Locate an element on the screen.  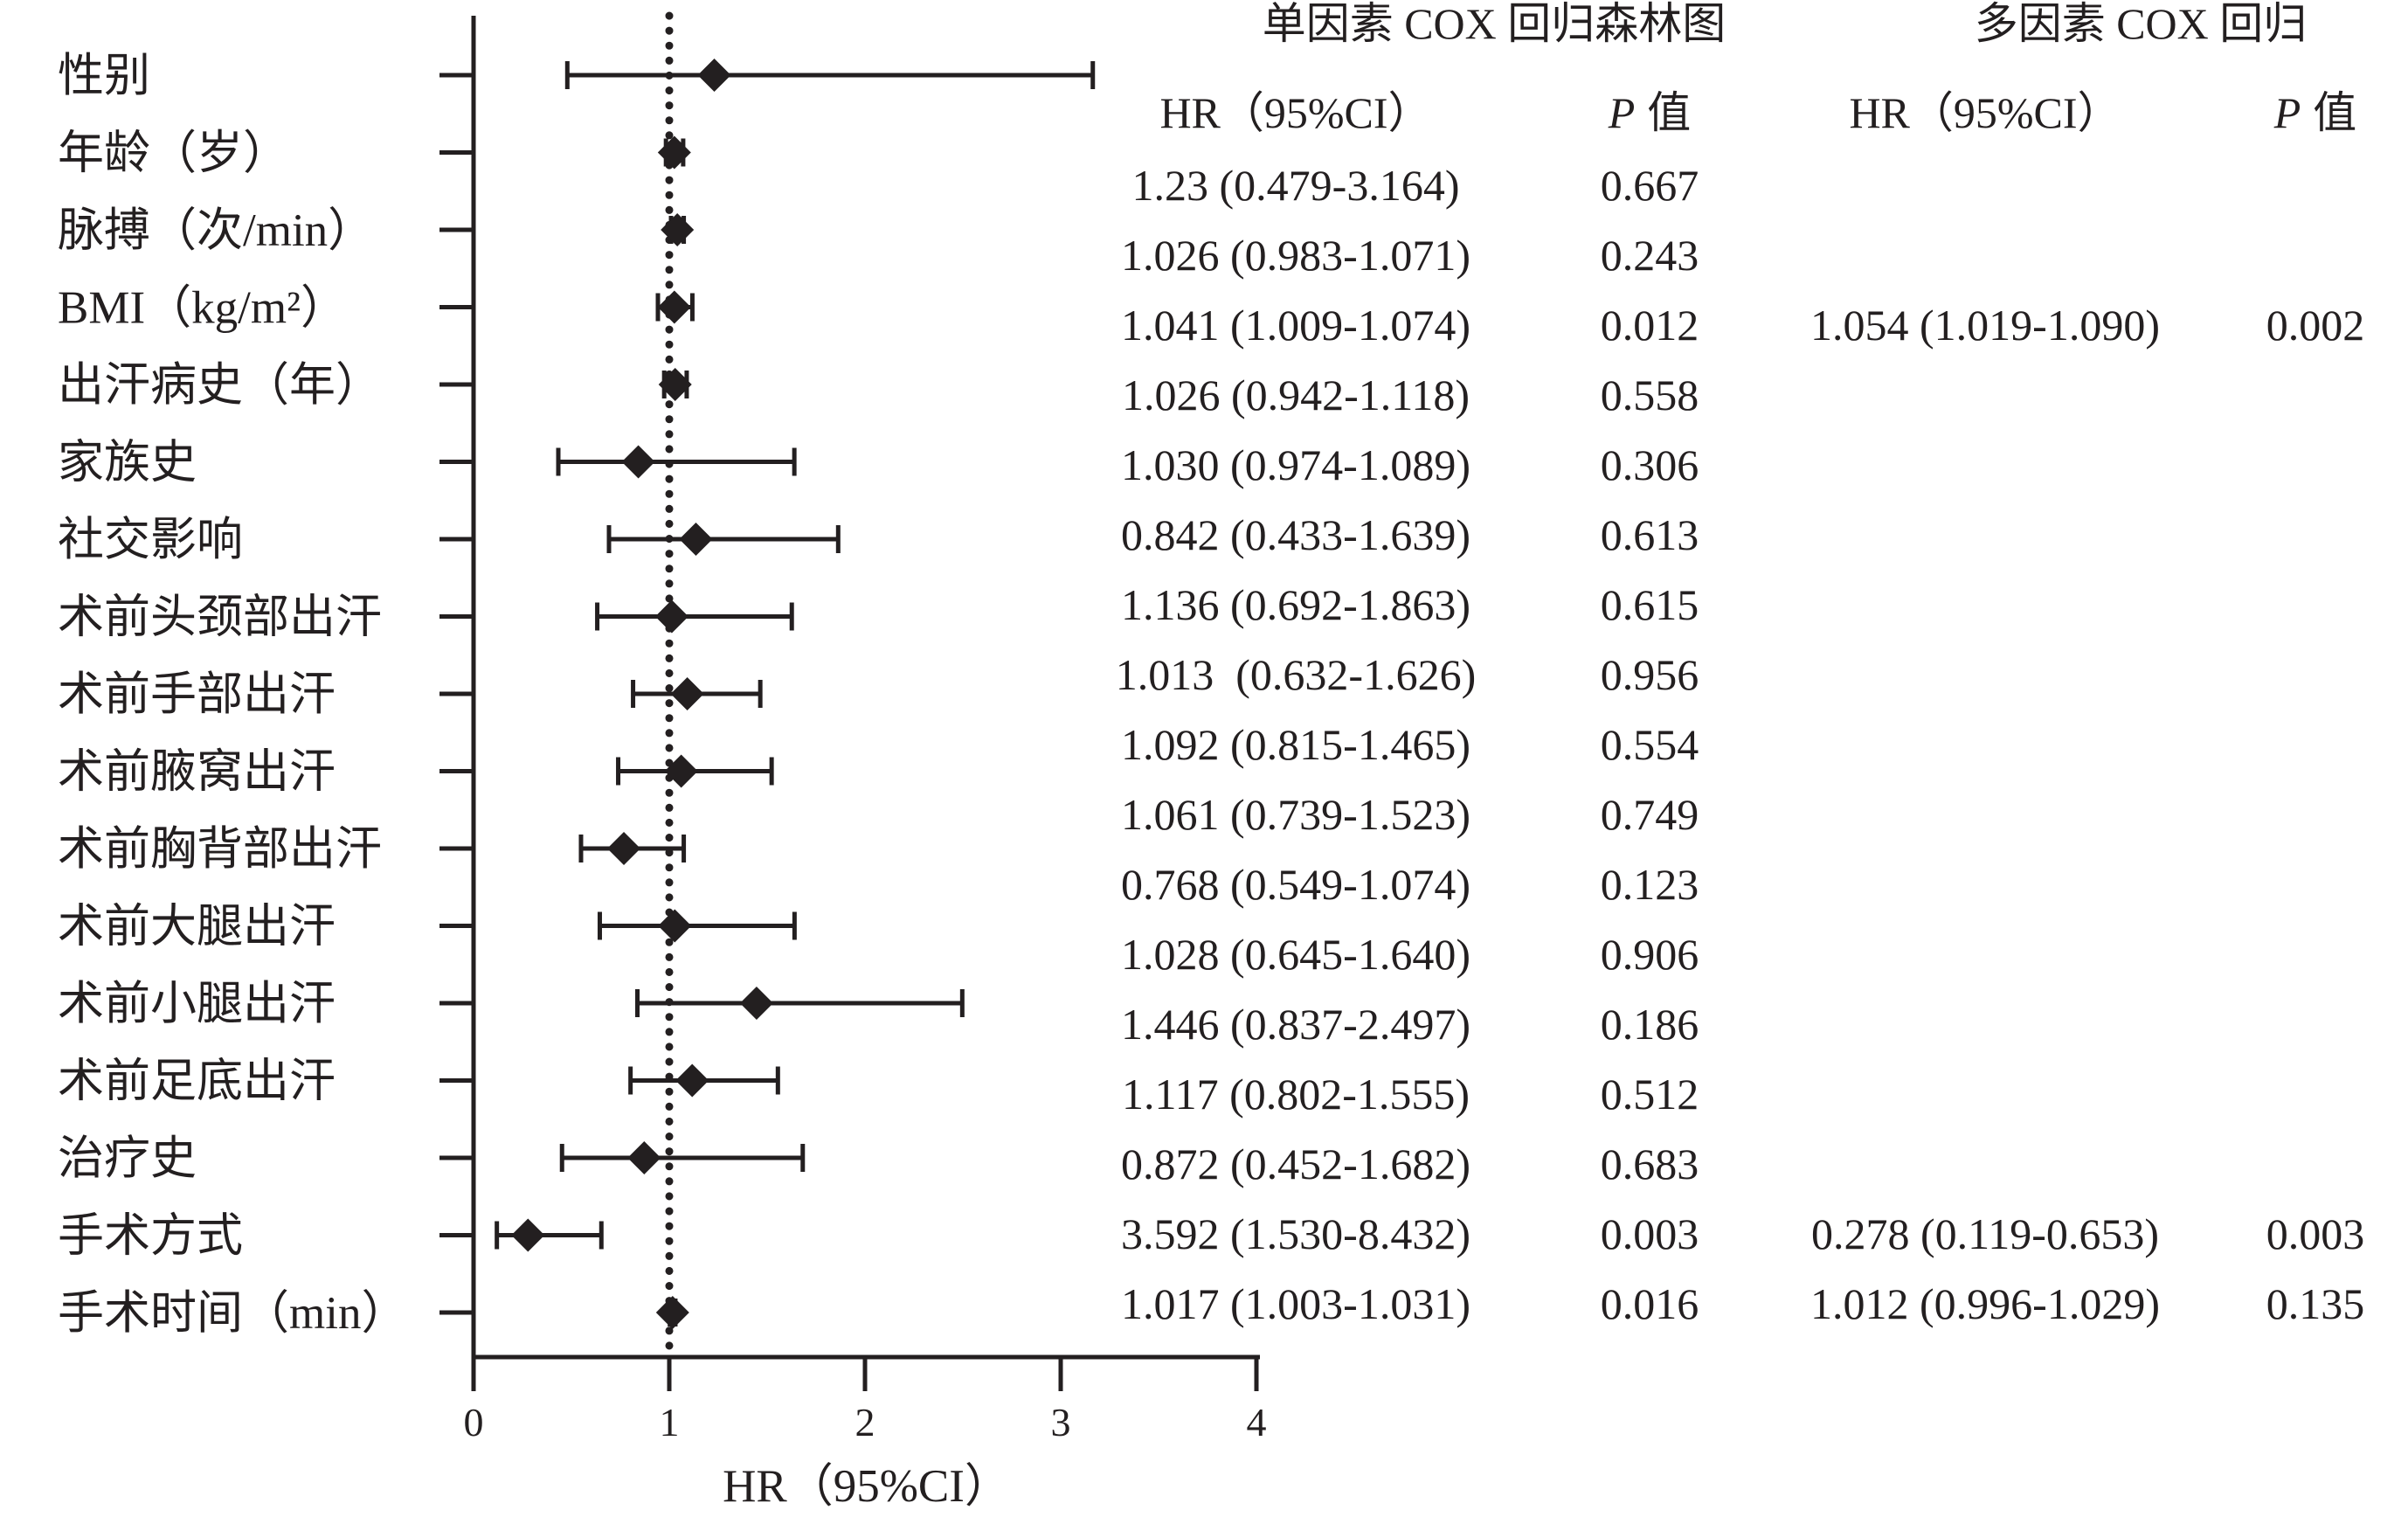
uni-hr-cell: 1.017 (1.003-1.031) is located at coordinates (1295, 1303).